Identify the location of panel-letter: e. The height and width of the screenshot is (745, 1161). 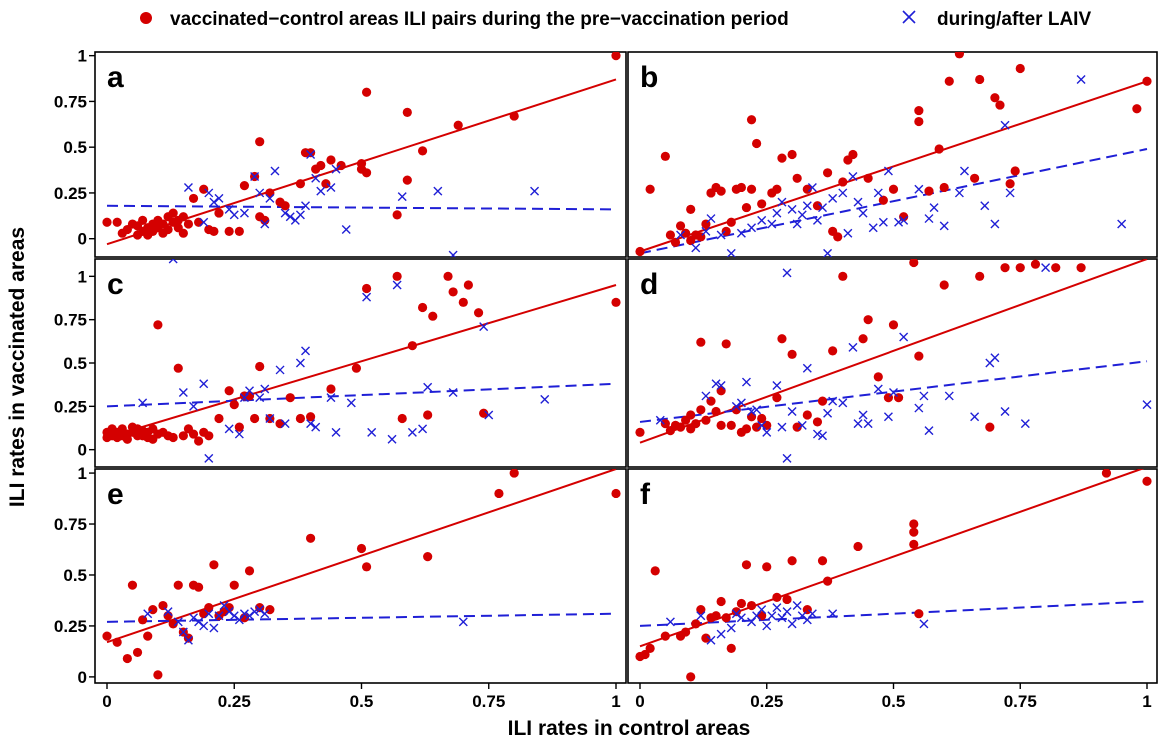
(115, 494).